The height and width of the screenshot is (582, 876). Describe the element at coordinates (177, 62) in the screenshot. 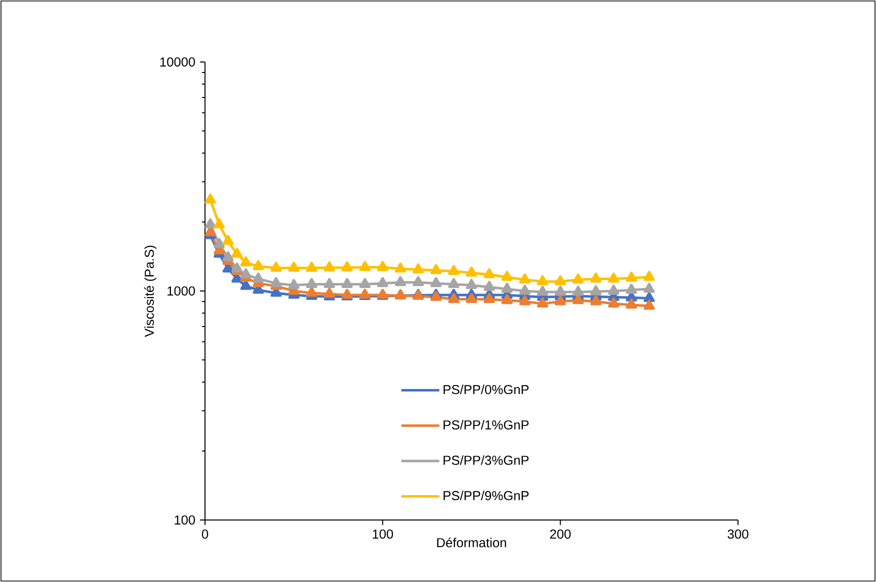

I see `y-tick-label: 10000` at that location.